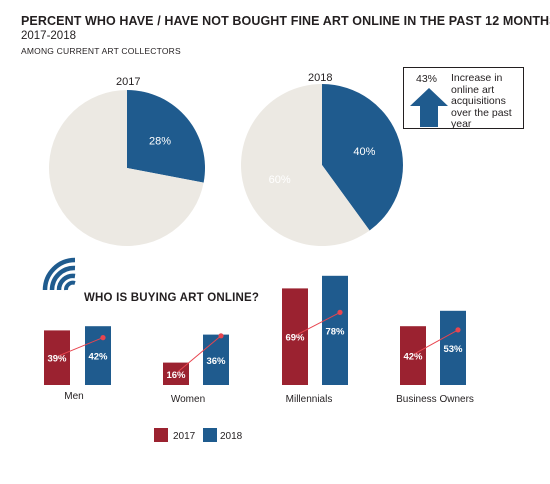  What do you see at coordinates (160, 142) in the screenshot?
I see `pie-2017-slice-0-label: 28%` at bounding box center [160, 142].